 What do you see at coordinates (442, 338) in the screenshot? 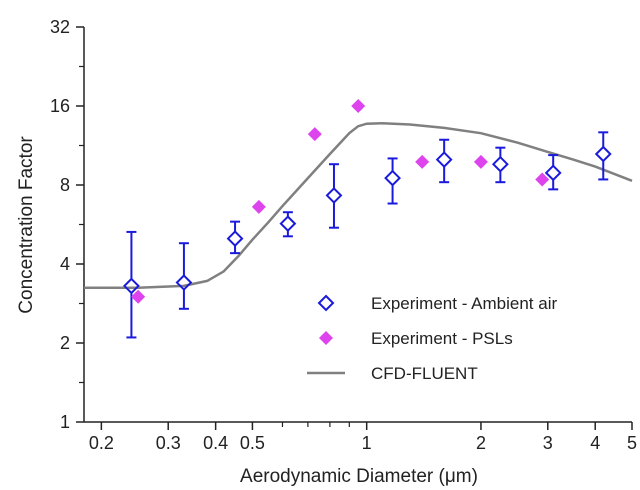
I see `legend-label: Experiment - PSLs` at bounding box center [442, 338].